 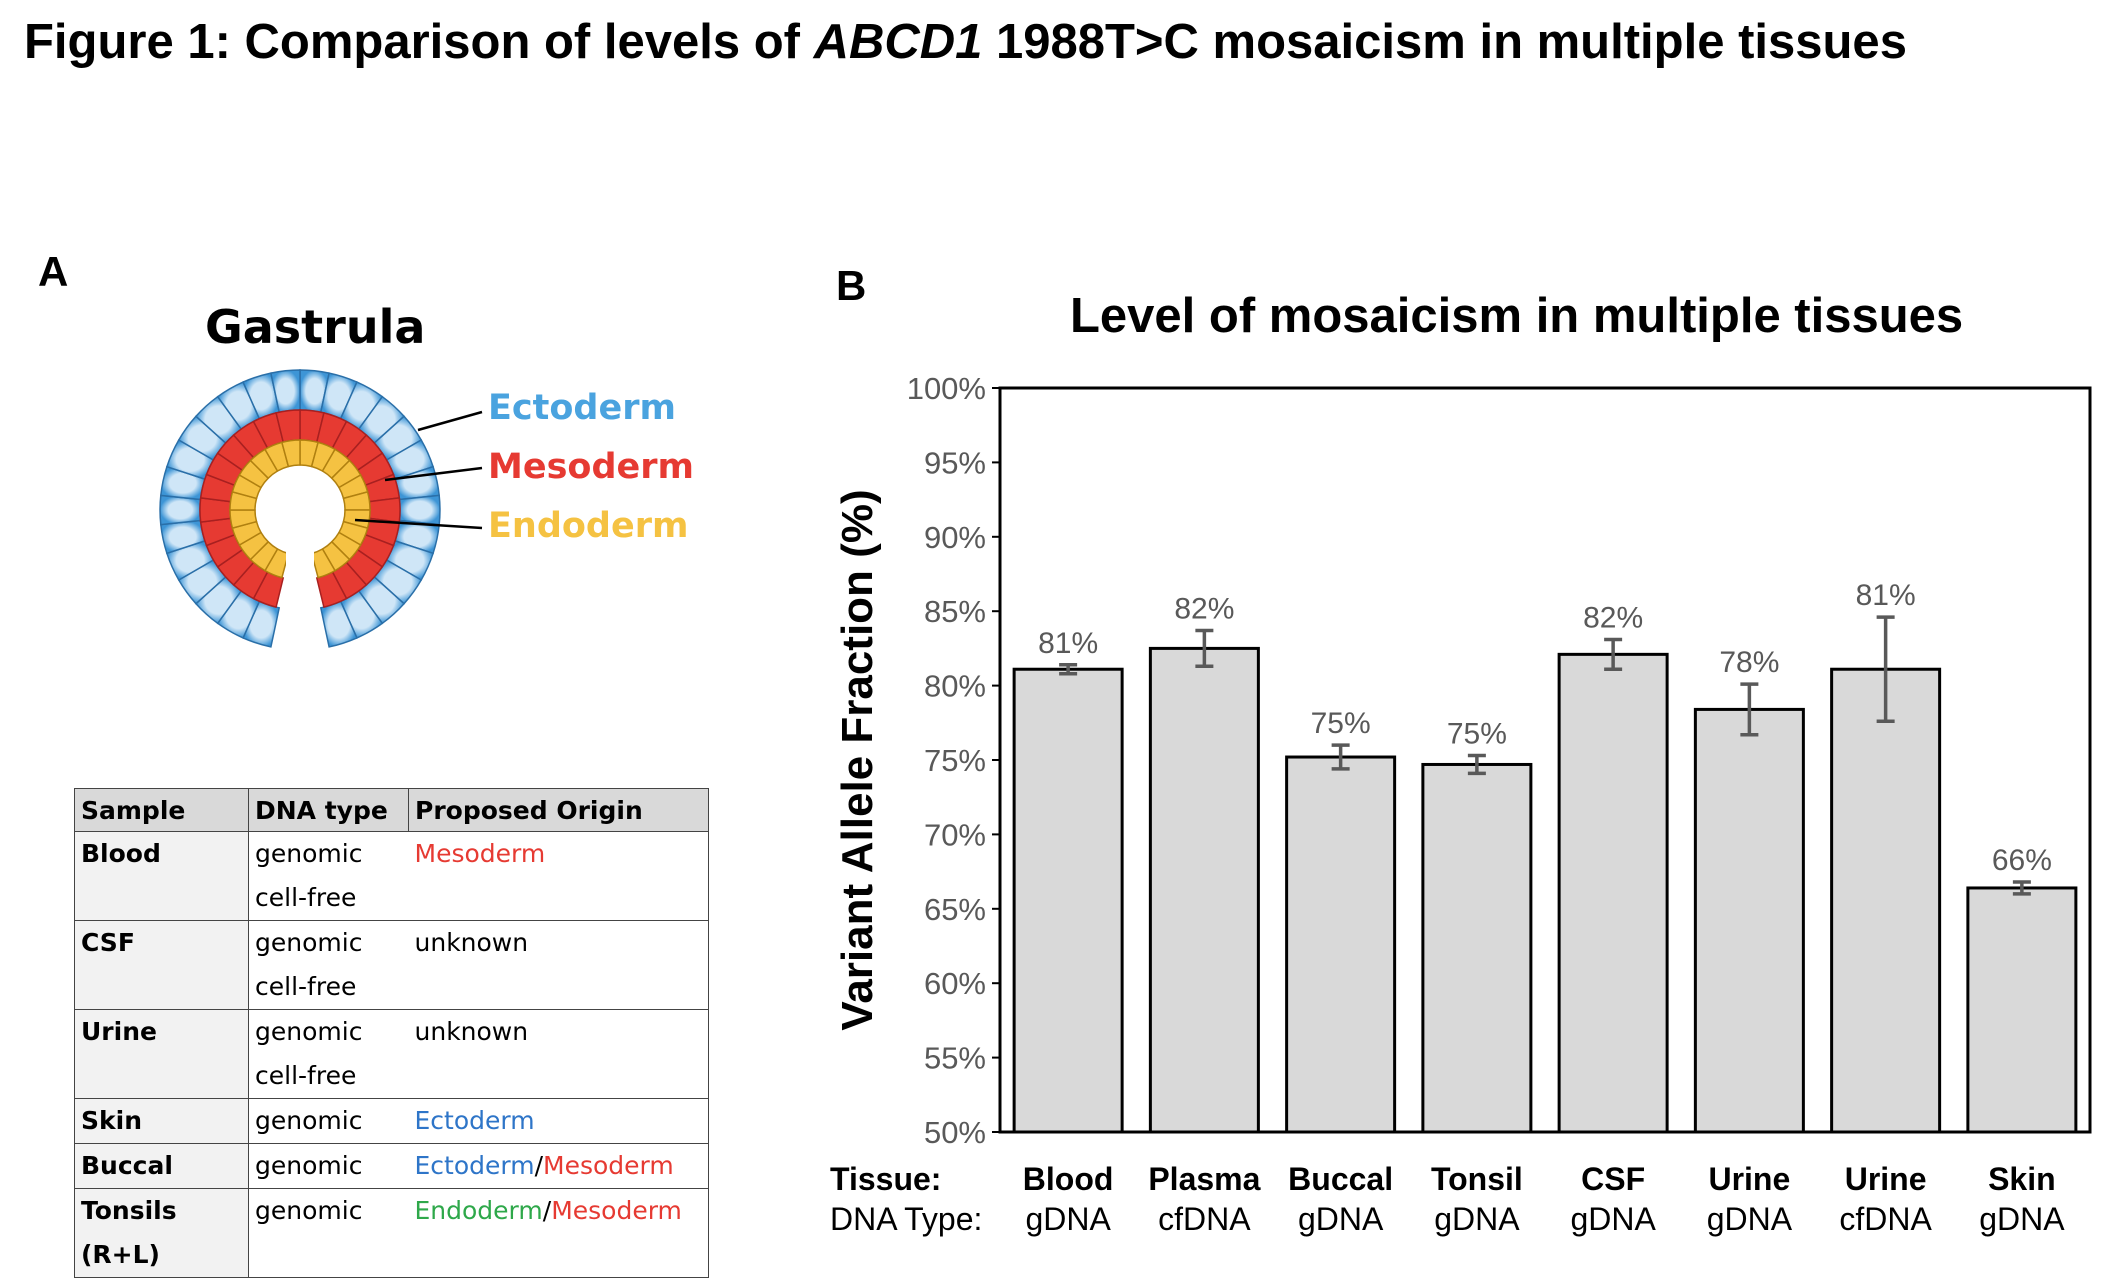 I want to click on table-row: Buccal genomic Ectoderm/Mesoderm, so click(x=391, y=1166).